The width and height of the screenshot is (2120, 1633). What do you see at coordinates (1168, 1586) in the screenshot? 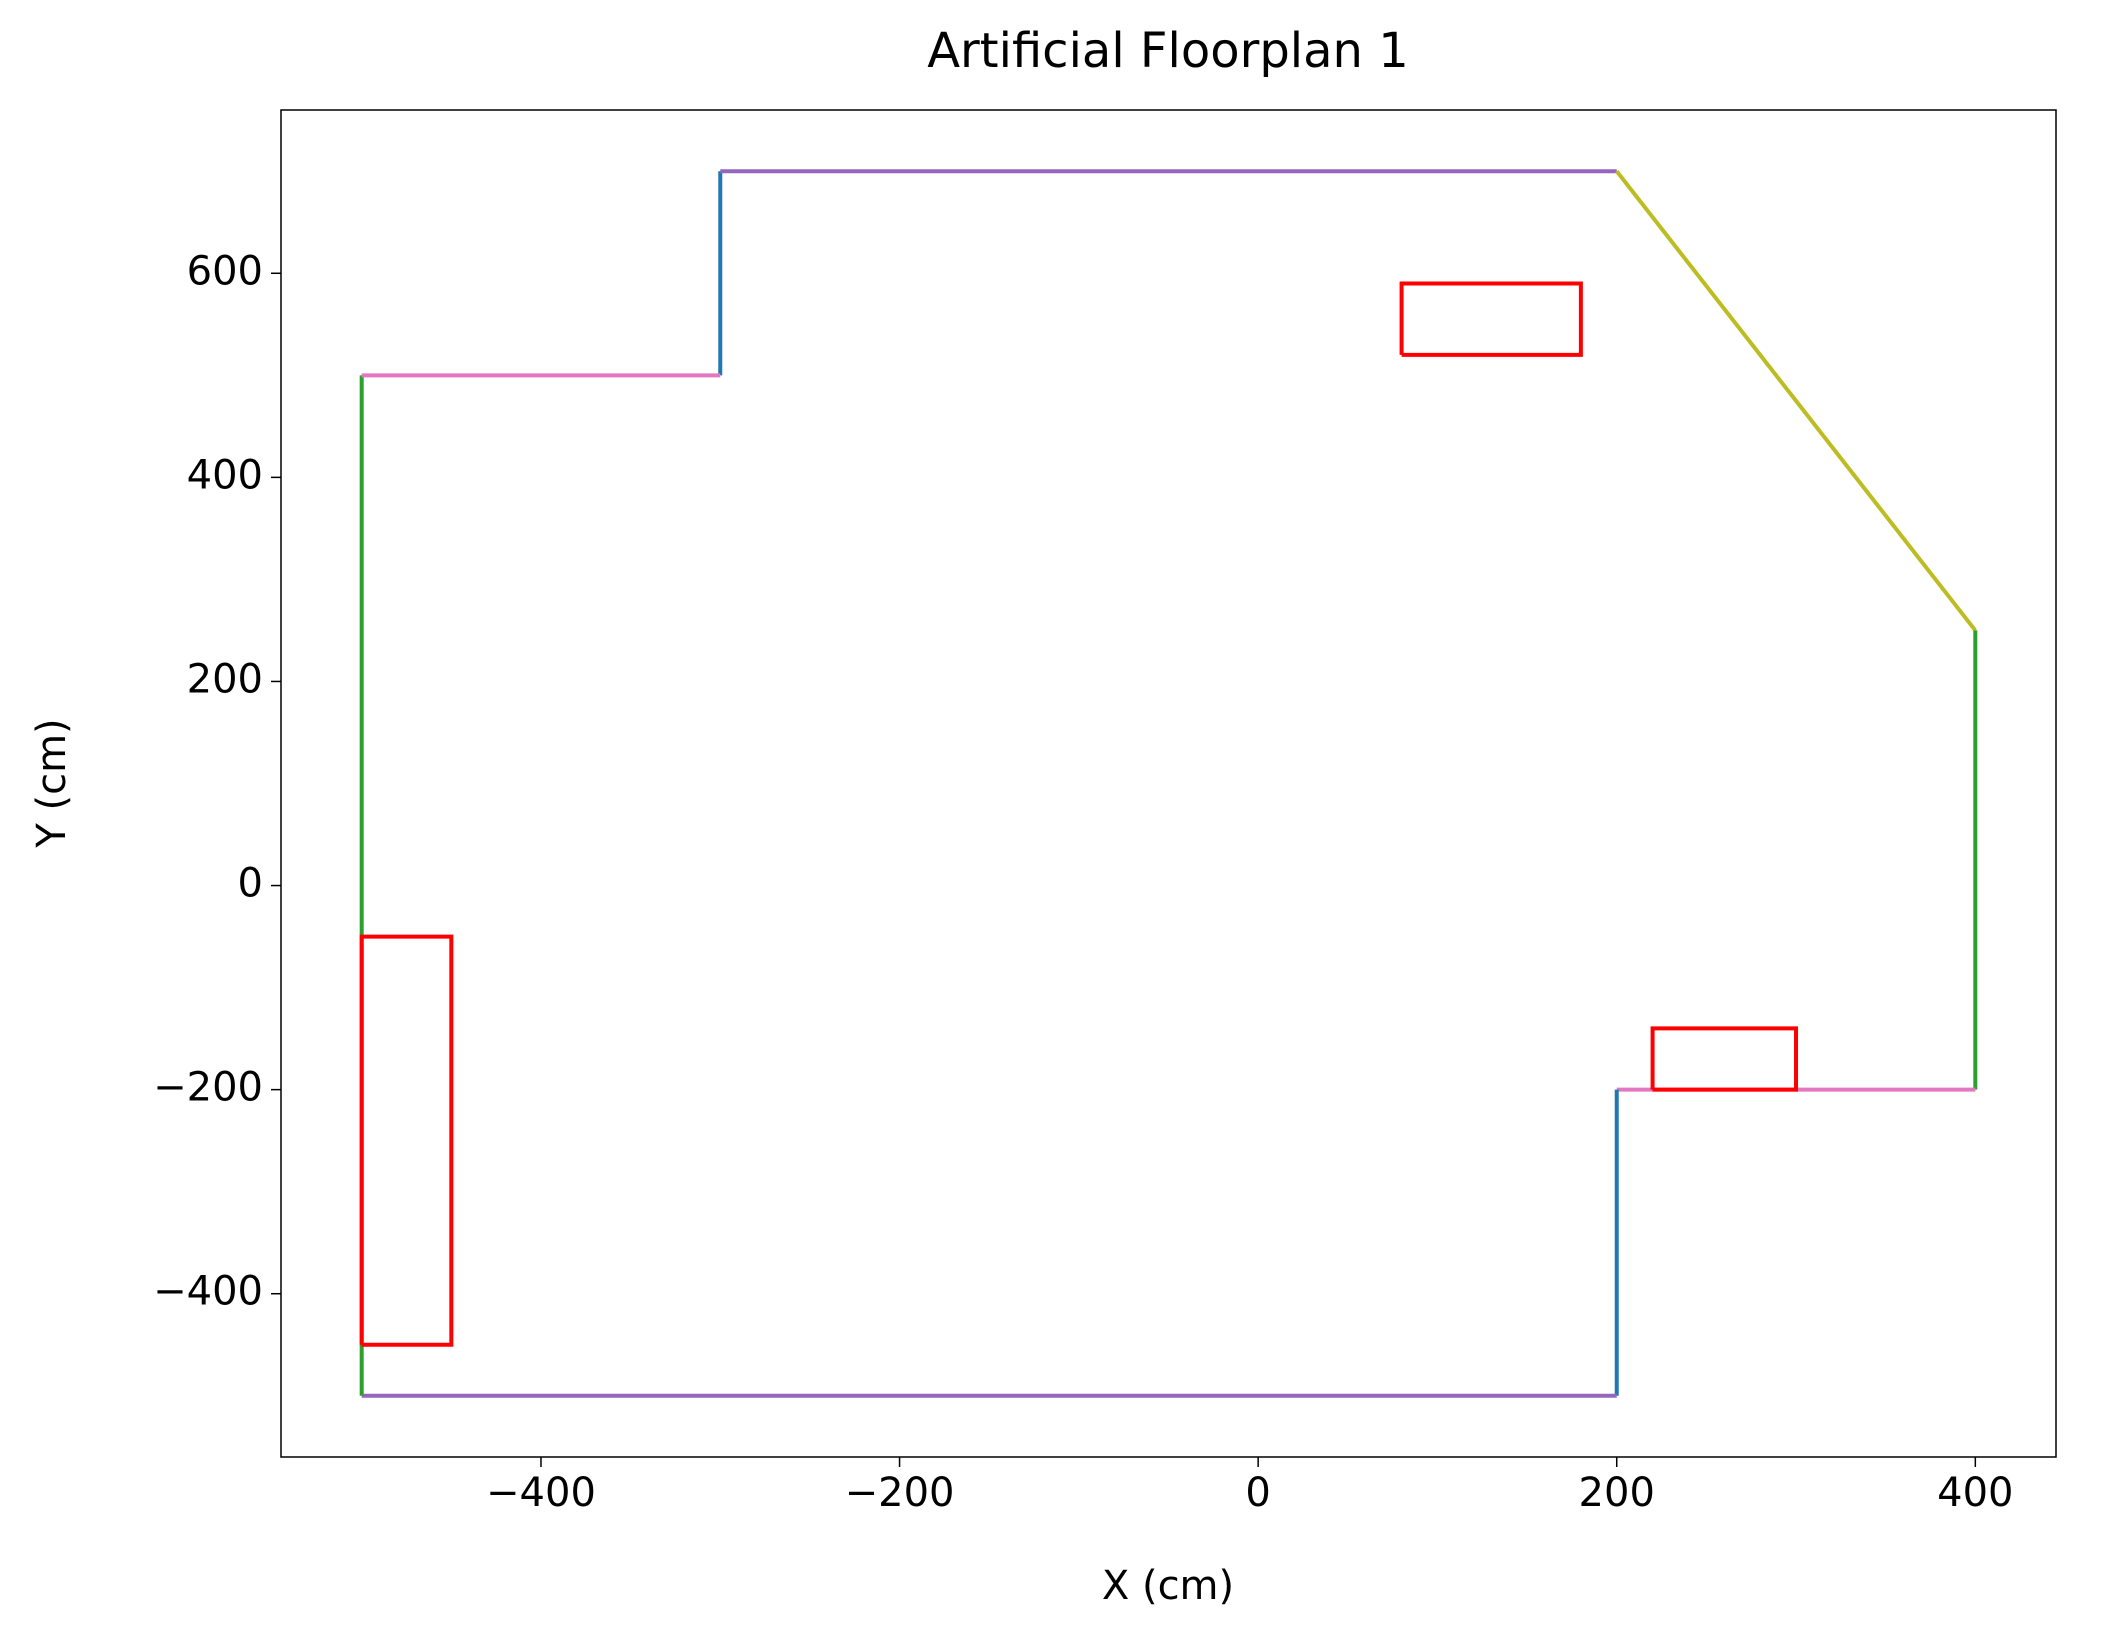
I see `x-axis-label: X (cm)` at bounding box center [1168, 1586].